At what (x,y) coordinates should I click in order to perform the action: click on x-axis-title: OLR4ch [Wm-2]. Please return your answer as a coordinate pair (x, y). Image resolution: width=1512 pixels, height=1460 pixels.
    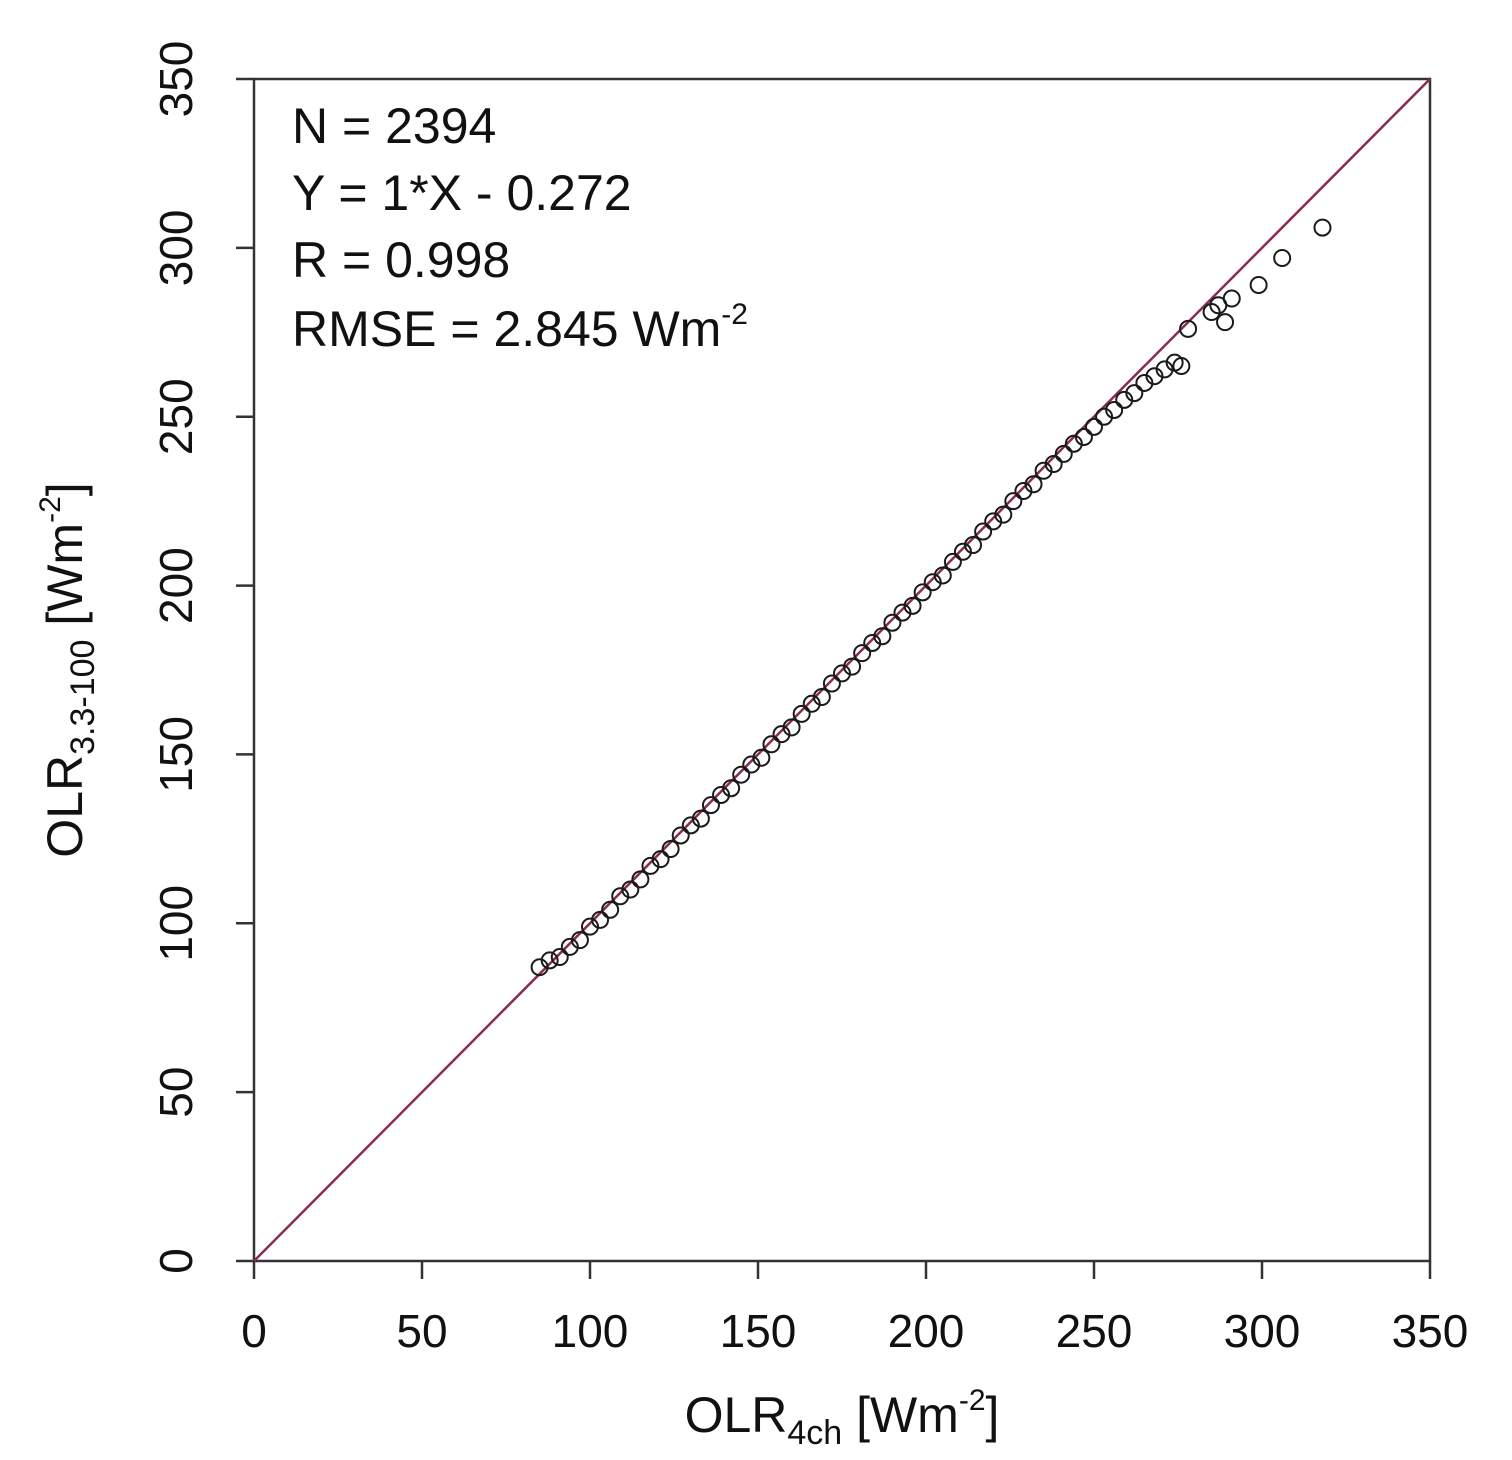
    Looking at the image, I should click on (842, 1418).